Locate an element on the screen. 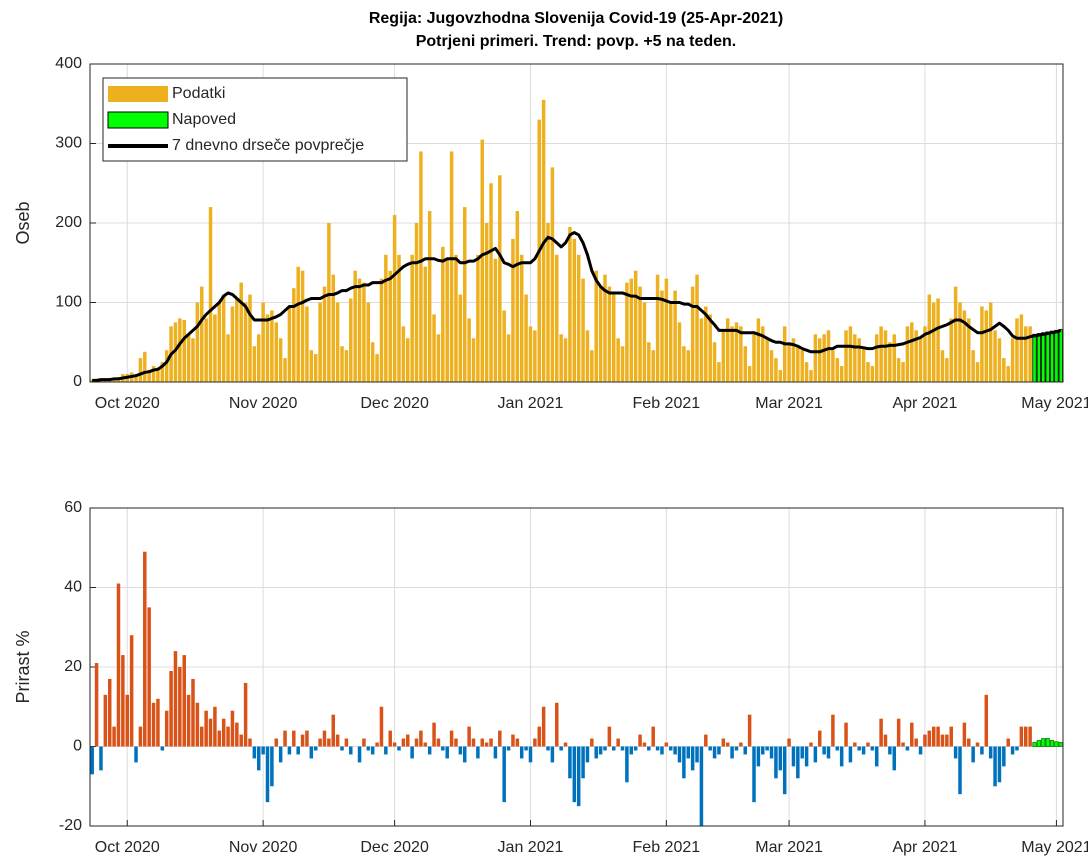  y-tick-label: 0 is located at coordinates (77, 746).